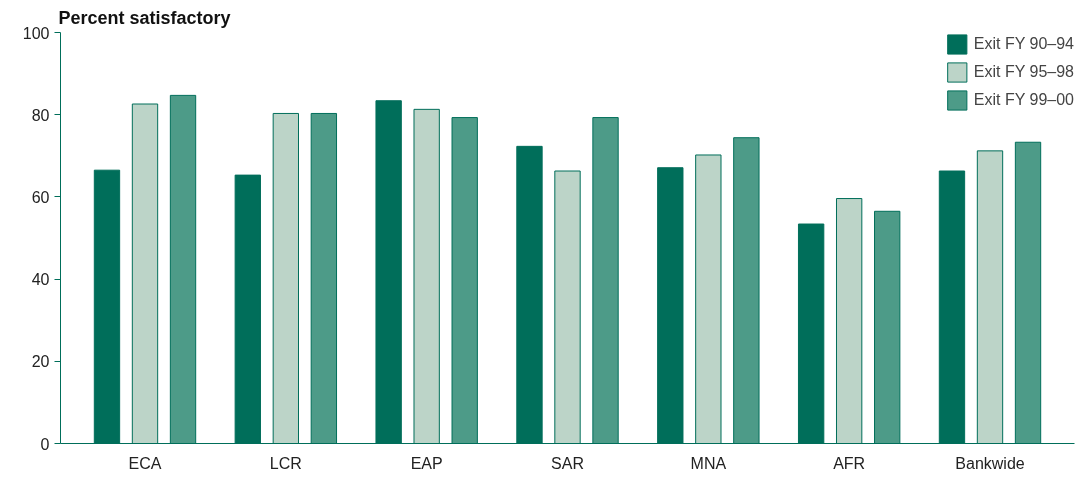  What do you see at coordinates (1023, 72) in the screenshot?
I see `legend-label: Exit FY 95–98` at bounding box center [1023, 72].